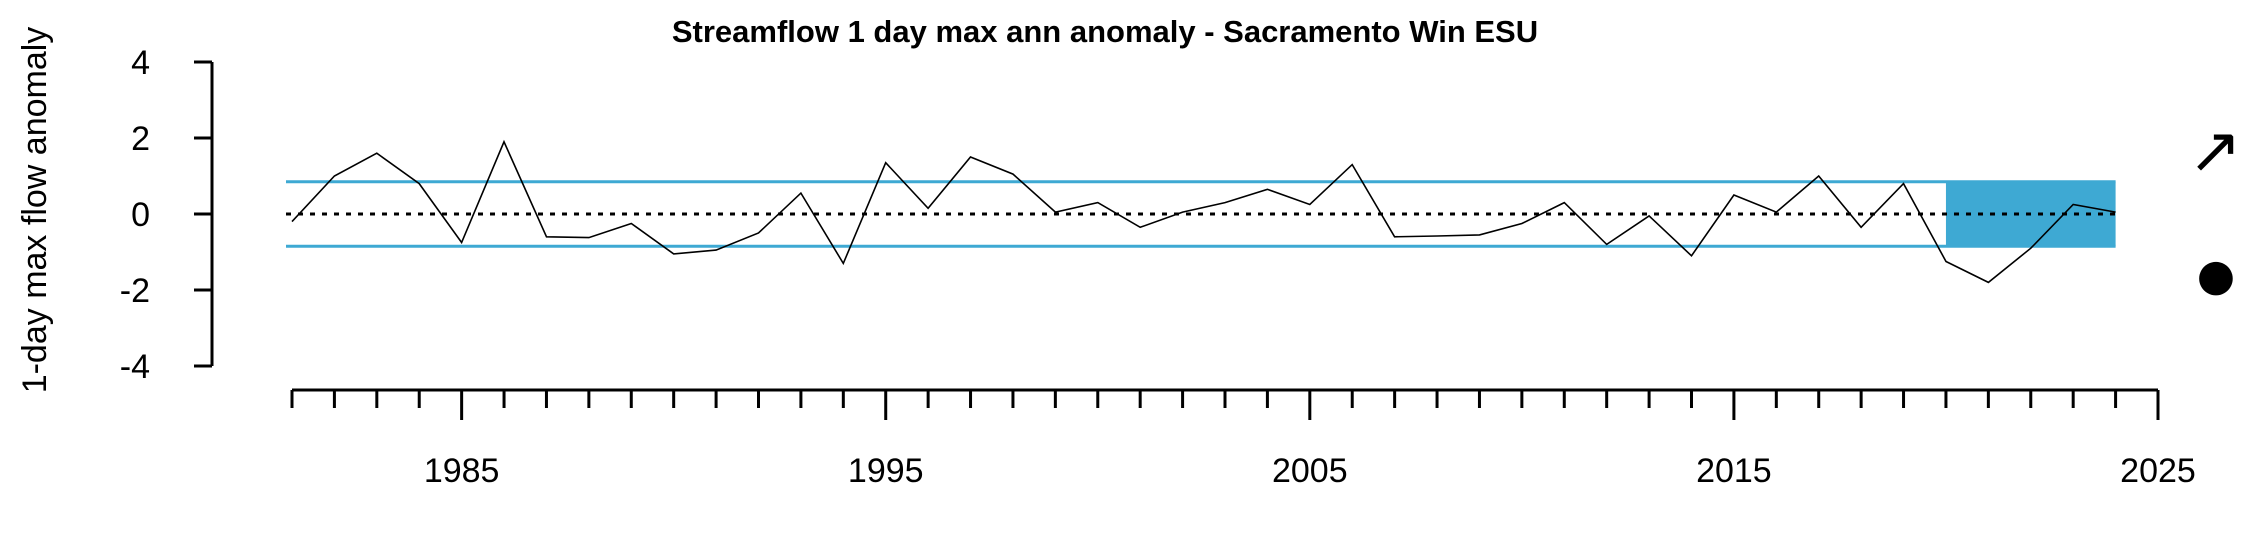 The height and width of the screenshot is (540, 2250). I want to click on y-tick-label: 0, so click(140, 215).